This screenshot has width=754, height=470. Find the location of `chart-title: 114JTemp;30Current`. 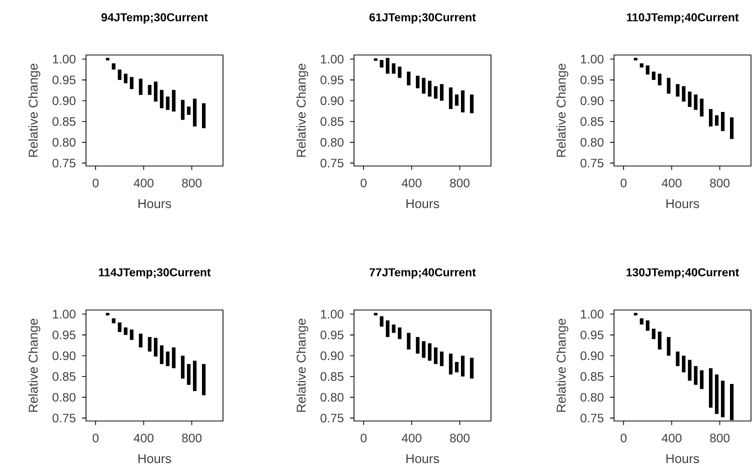

chart-title: 114JTemp;30Current is located at coordinates (154, 273).